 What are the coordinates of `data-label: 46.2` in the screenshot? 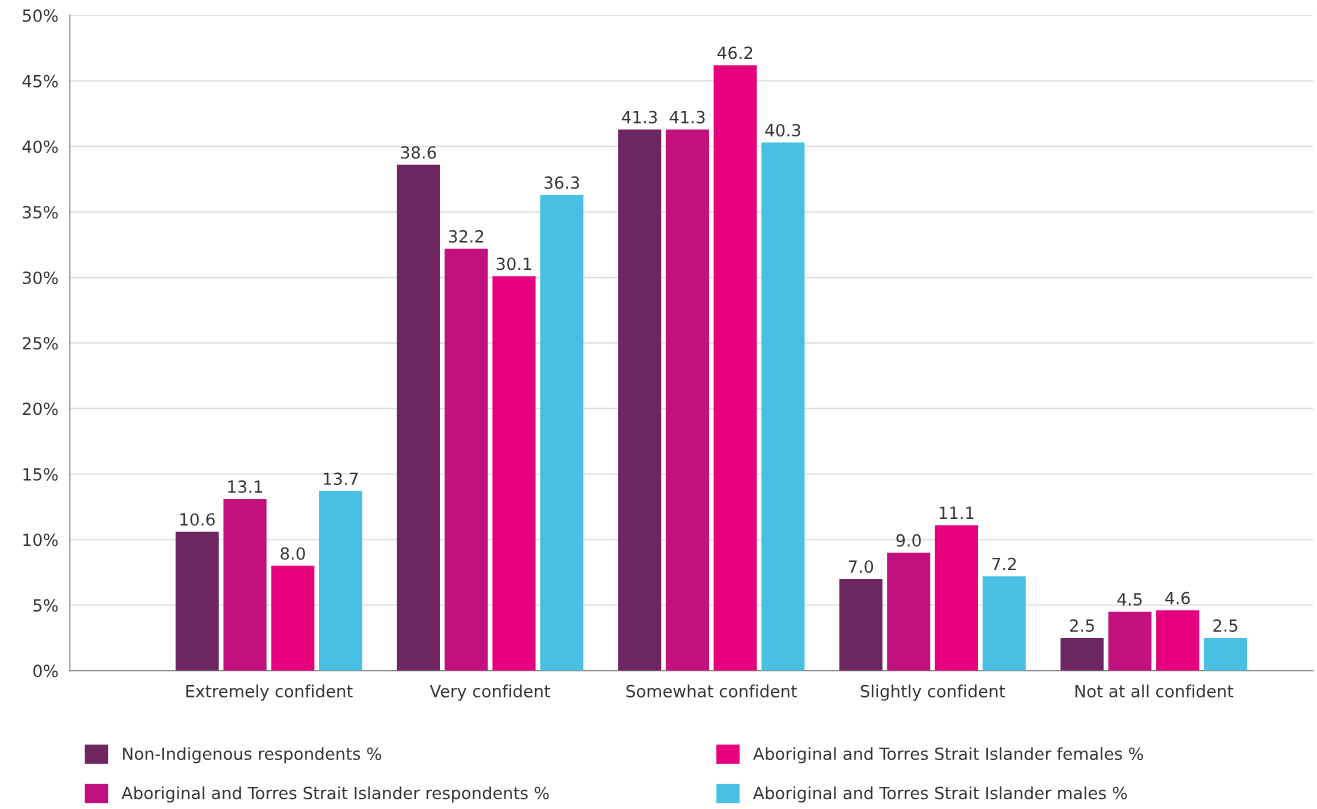 It's located at (735, 53).